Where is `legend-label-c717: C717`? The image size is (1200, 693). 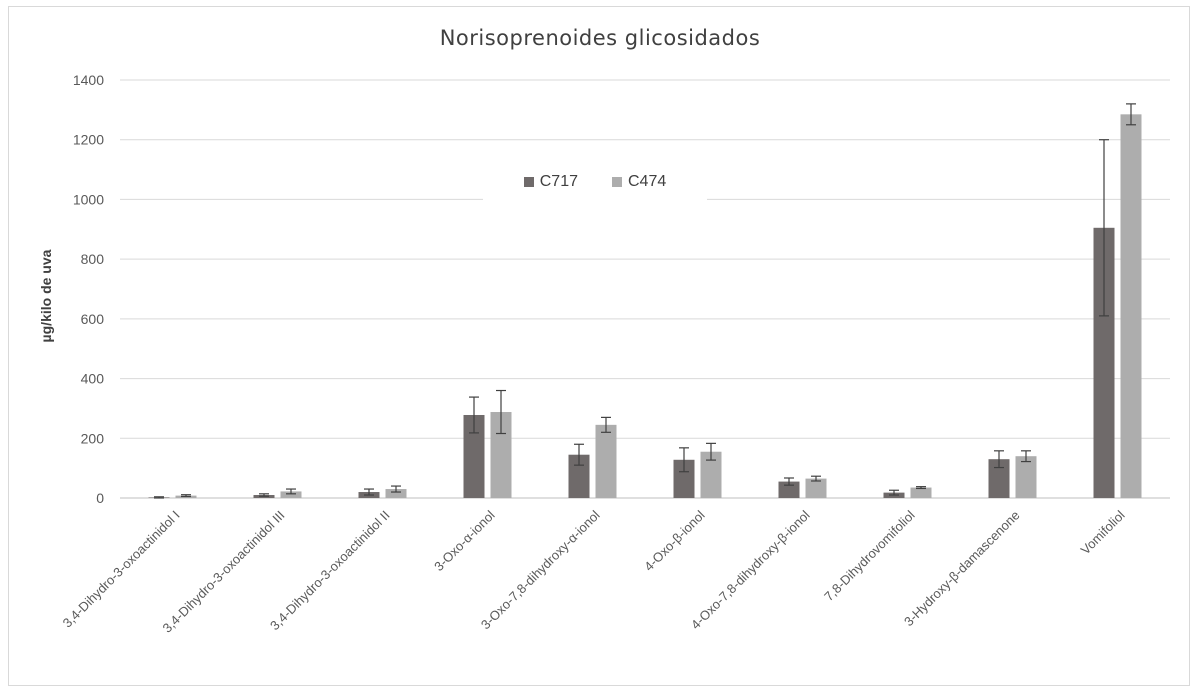
legend-label-c717: C717 is located at coordinates (558, 181).